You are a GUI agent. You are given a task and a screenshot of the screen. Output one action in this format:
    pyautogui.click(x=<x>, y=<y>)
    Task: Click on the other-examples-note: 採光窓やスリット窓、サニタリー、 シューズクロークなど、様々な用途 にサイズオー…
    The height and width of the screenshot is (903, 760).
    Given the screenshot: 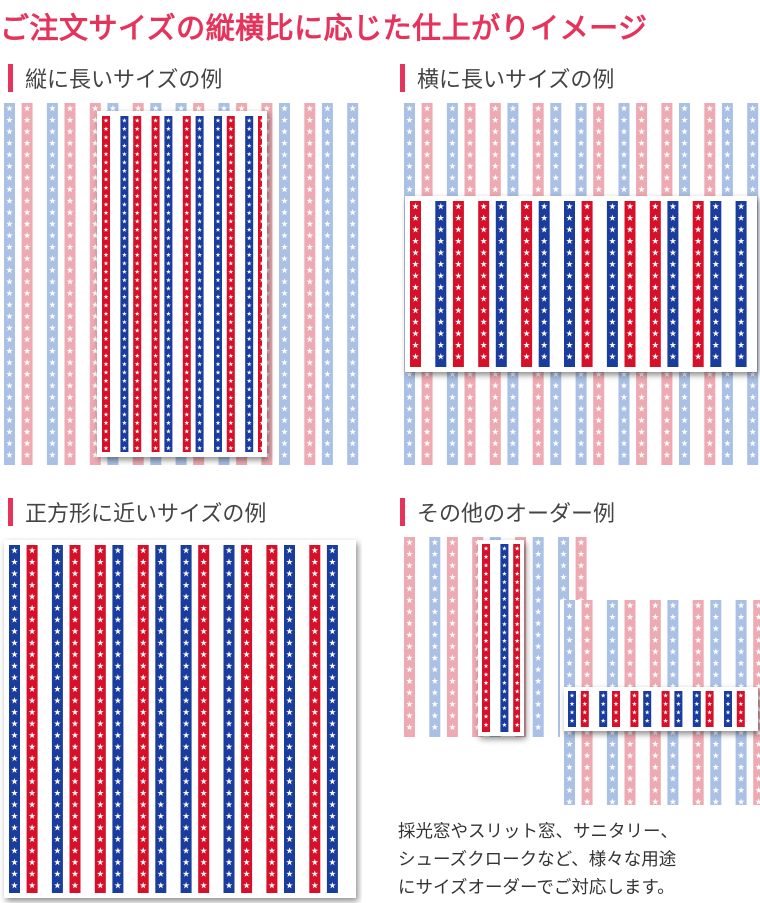 What is the action you would take?
    pyautogui.click(x=579, y=860)
    